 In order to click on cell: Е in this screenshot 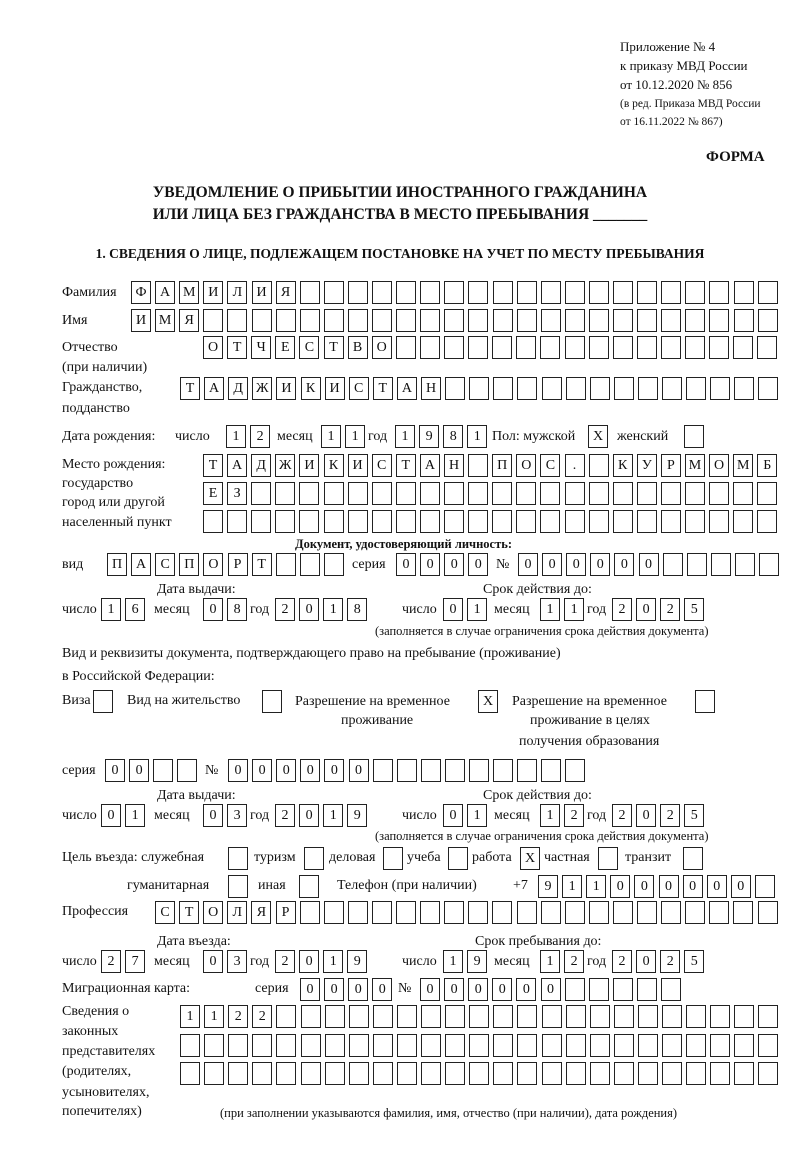, I will do `click(285, 347)`.